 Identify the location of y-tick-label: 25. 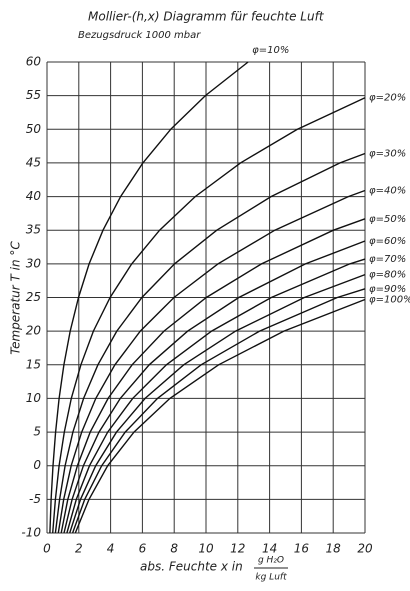
(33, 297).